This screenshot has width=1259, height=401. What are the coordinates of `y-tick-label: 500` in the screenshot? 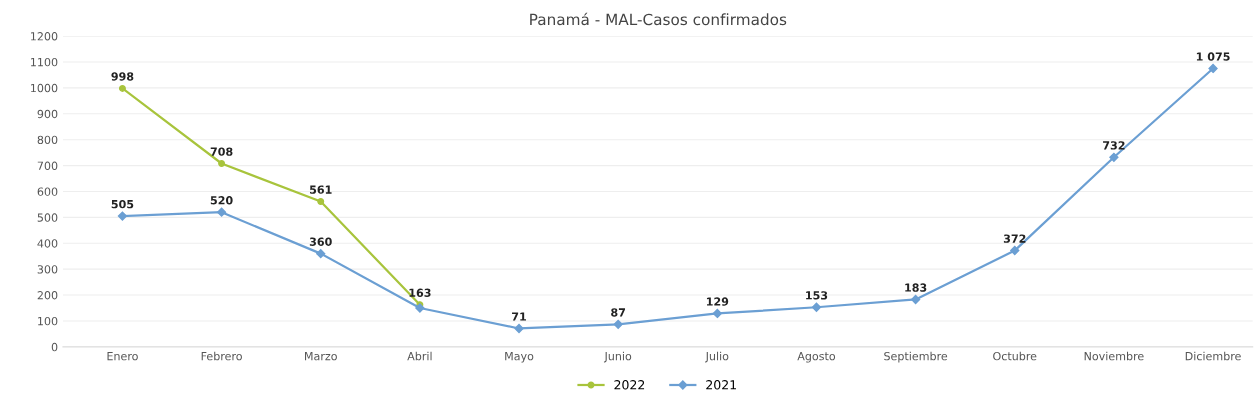 It's located at (47, 217).